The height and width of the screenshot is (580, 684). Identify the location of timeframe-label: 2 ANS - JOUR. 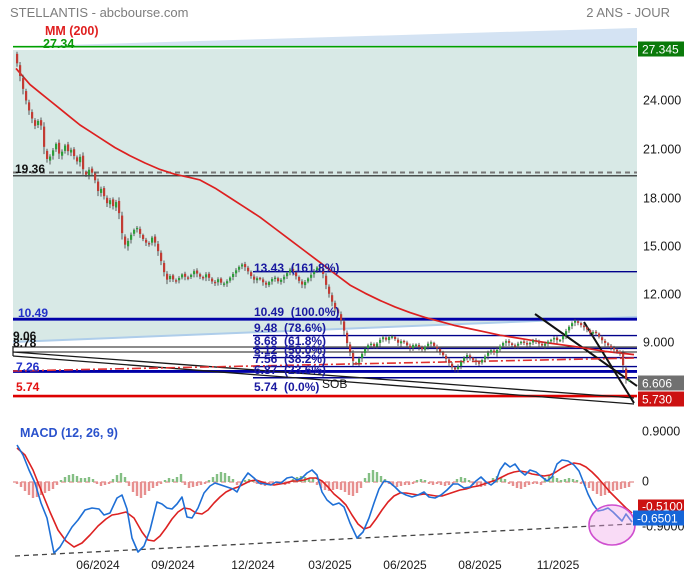
(628, 12).